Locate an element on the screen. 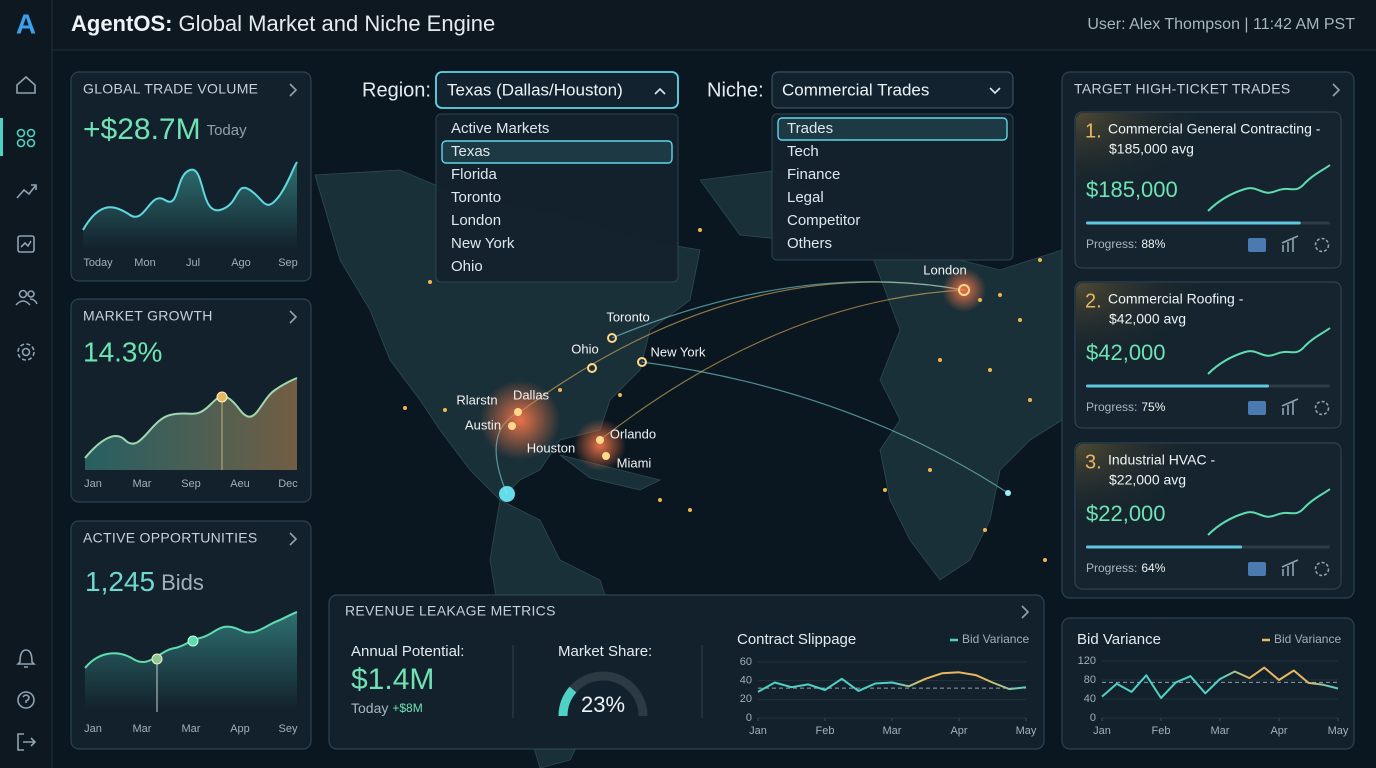  brand: AgentOS: is located at coordinates (121, 23).